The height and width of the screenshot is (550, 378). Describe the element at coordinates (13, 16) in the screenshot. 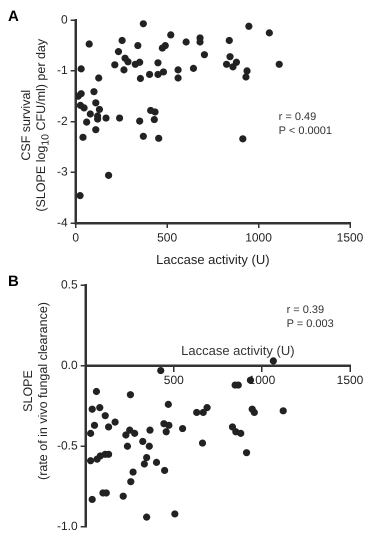

I see `chart-title: A` at that location.